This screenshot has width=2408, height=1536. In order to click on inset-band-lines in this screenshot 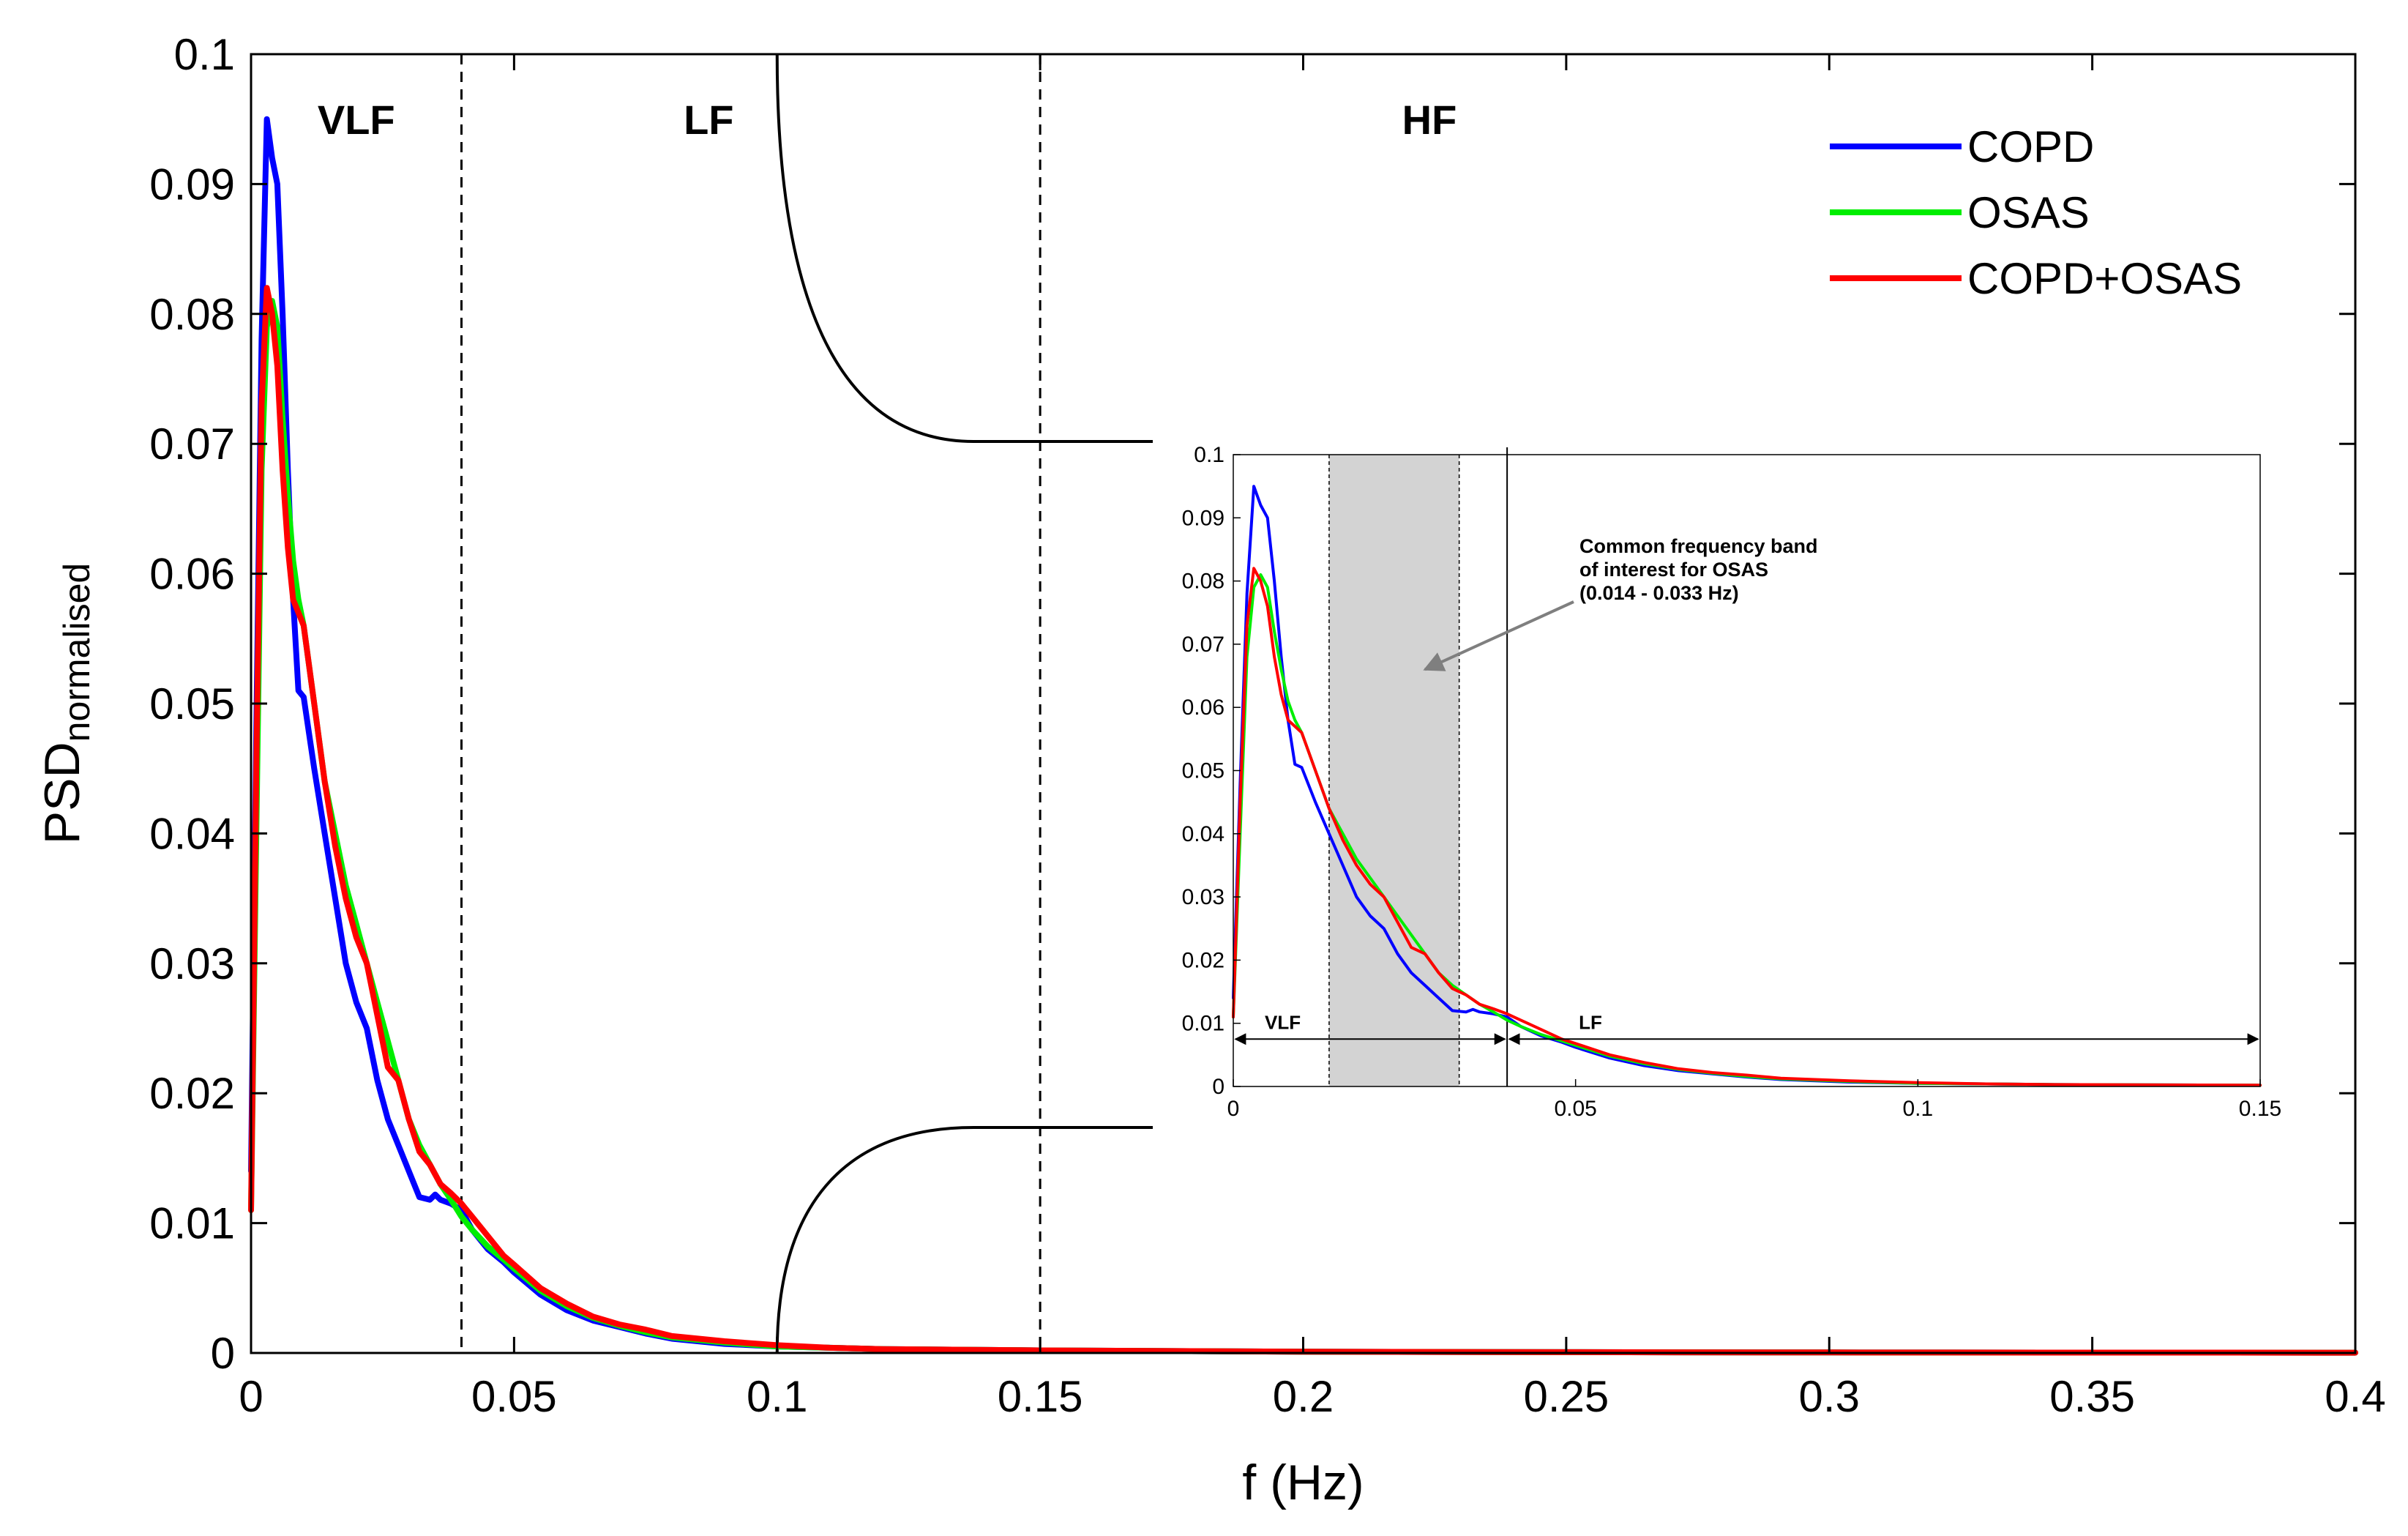, I will do `click(1418, 766)`.